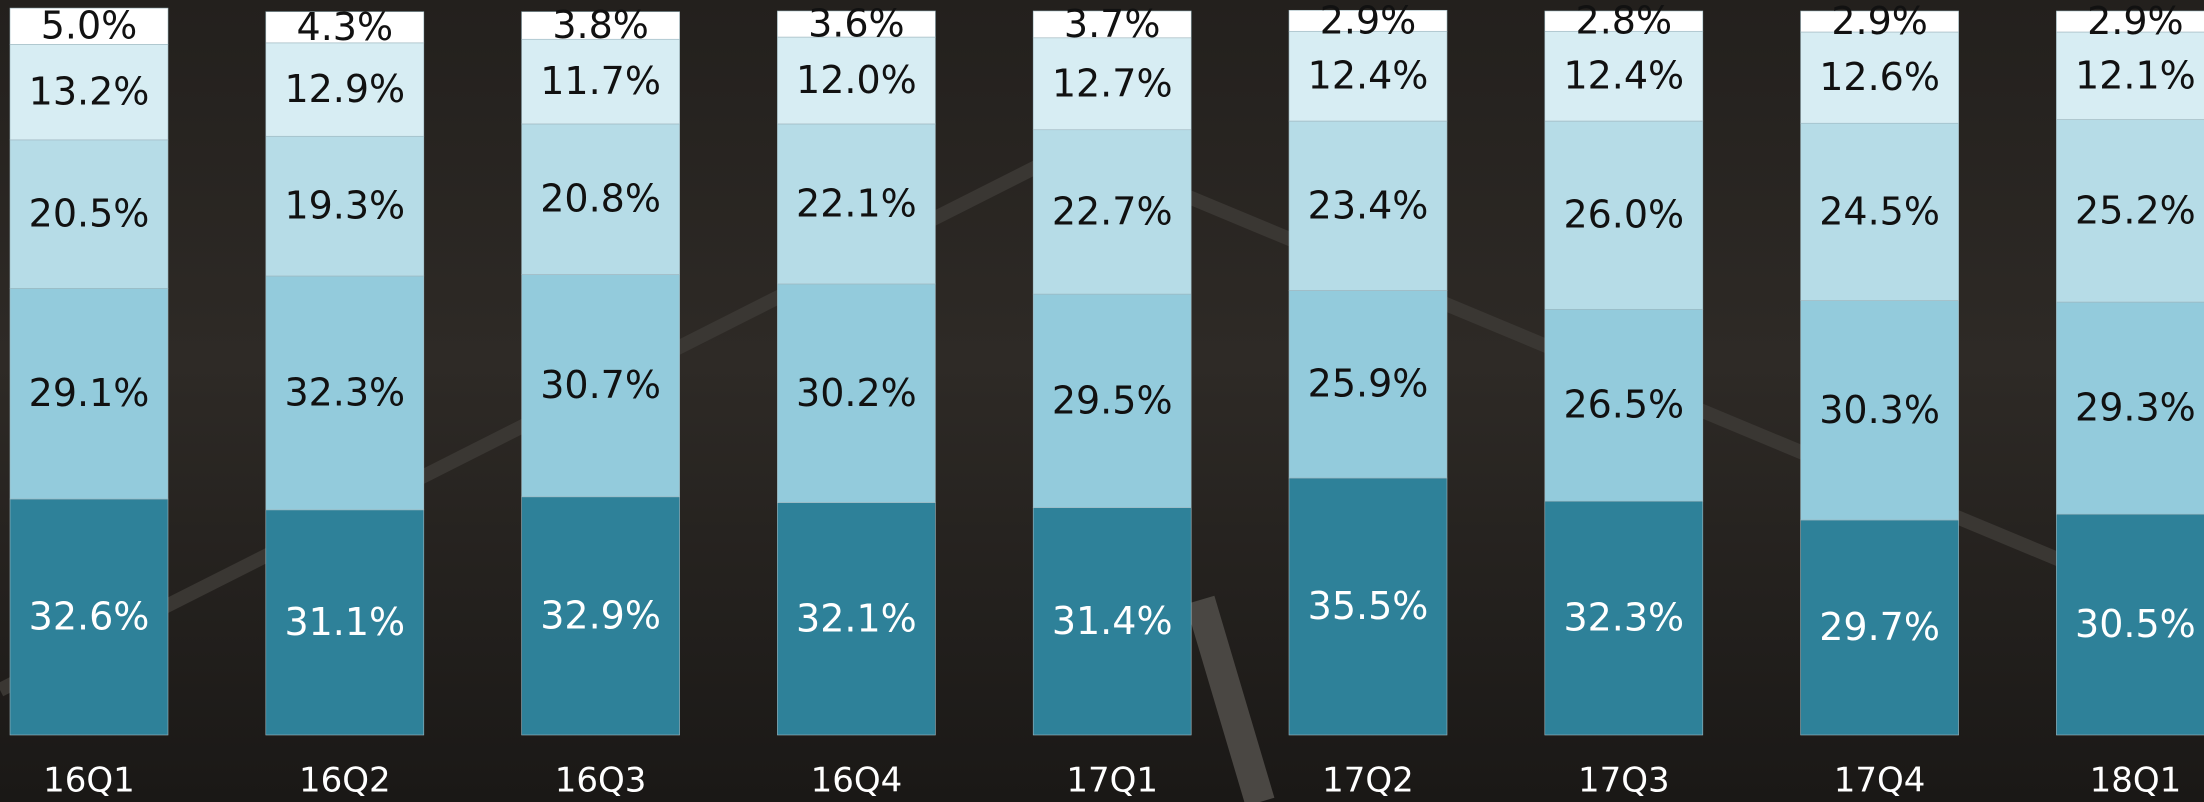  I want to click on segment-label: 25.9%, so click(1368, 384).